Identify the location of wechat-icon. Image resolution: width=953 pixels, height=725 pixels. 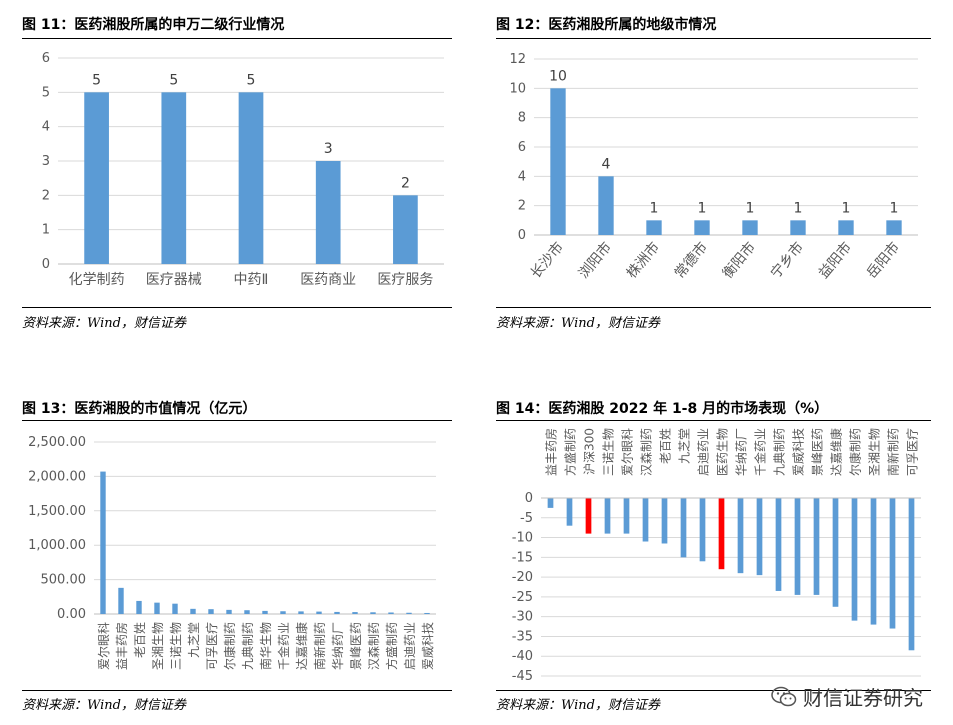
(784, 696).